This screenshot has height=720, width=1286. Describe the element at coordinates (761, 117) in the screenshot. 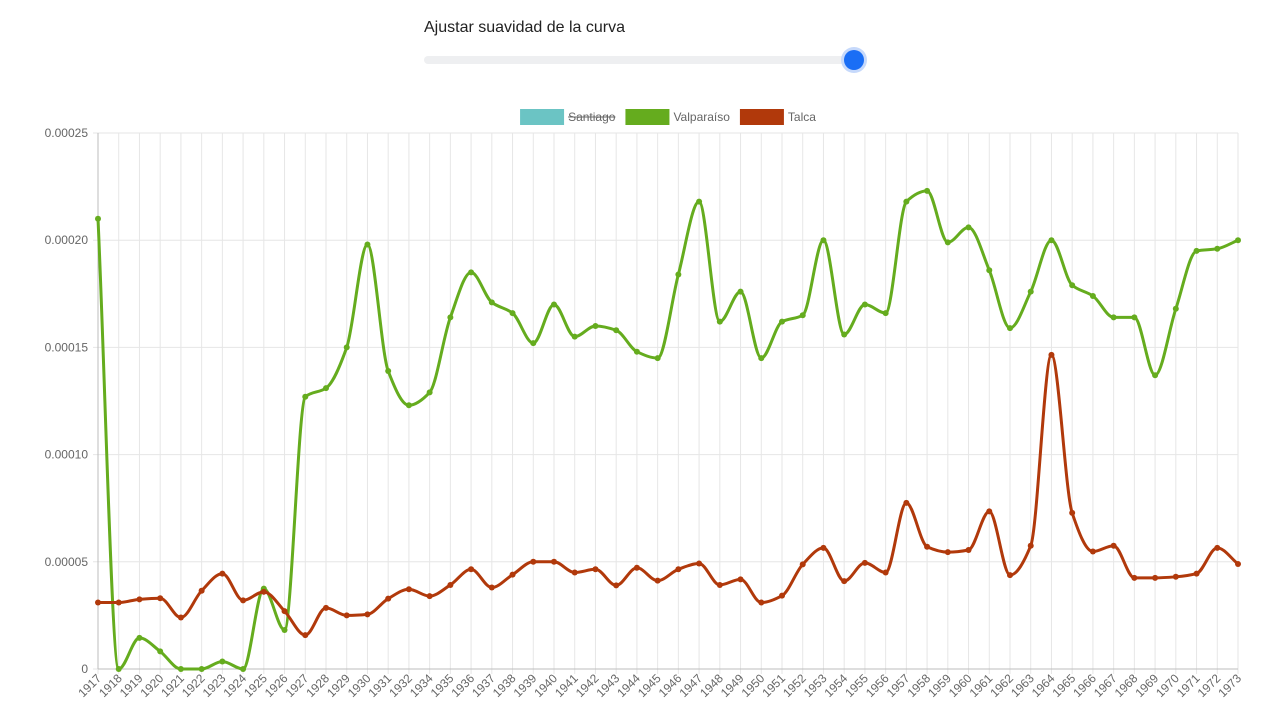

I see `legend-swatch-talca` at that location.